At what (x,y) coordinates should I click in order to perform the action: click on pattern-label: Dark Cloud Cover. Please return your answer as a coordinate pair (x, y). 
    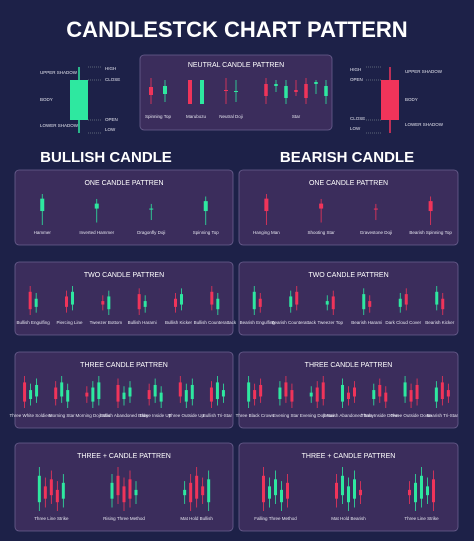
    Looking at the image, I should click on (403, 322).